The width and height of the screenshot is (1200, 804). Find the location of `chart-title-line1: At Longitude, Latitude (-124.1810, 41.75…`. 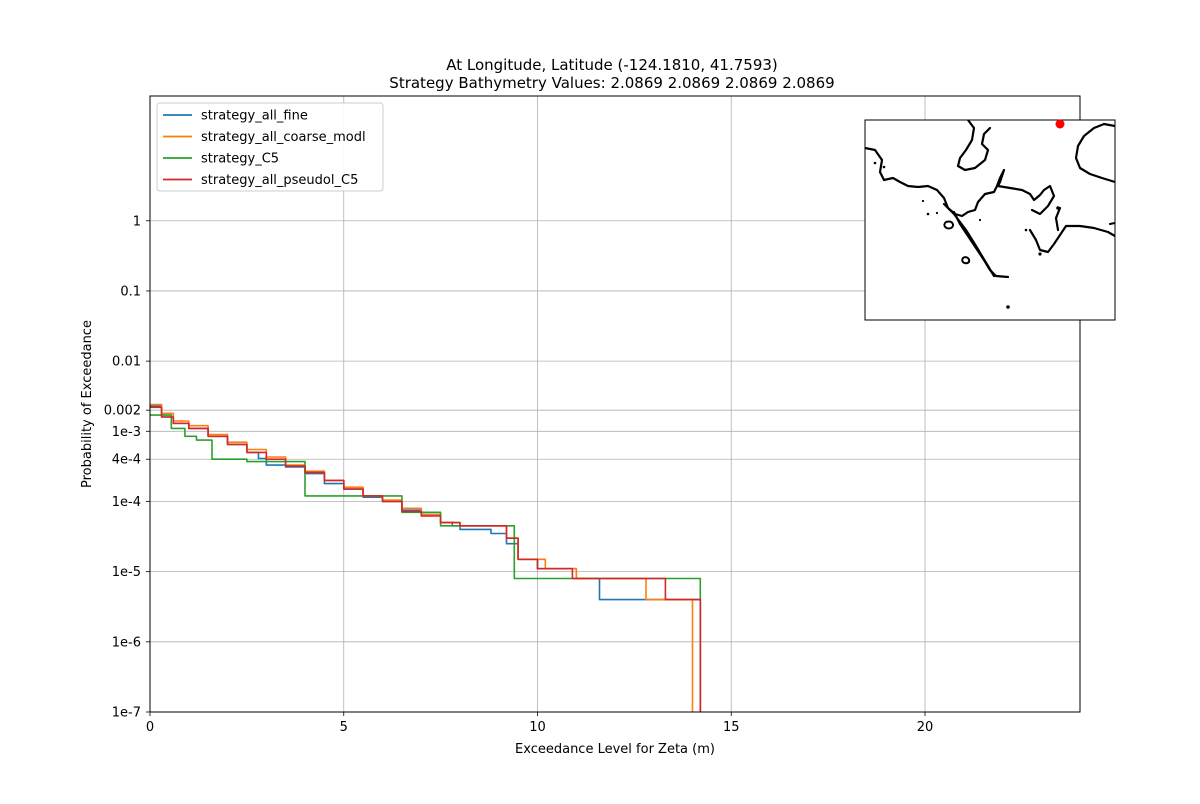

chart-title-line1: At Longitude, Latitude (-124.1810, 41.75… is located at coordinates (612, 65).